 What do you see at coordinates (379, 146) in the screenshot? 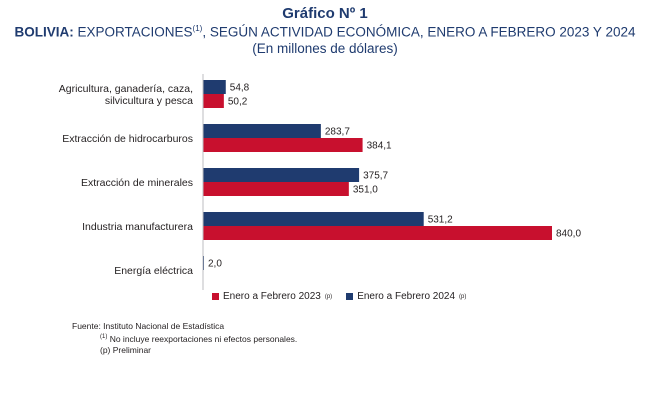
I see `data-label-2023-extraccion-de-hidrocarburos: 384,1` at bounding box center [379, 146].